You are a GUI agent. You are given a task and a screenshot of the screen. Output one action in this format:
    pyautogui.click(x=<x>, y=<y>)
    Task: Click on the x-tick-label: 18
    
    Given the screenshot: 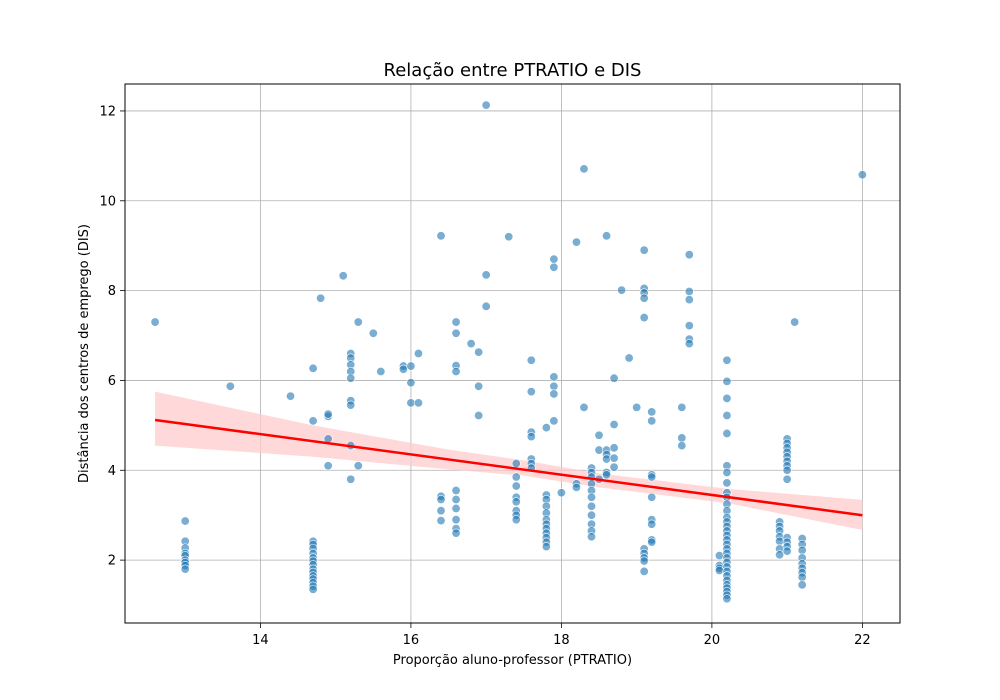 What is the action you would take?
    pyautogui.click(x=561, y=640)
    